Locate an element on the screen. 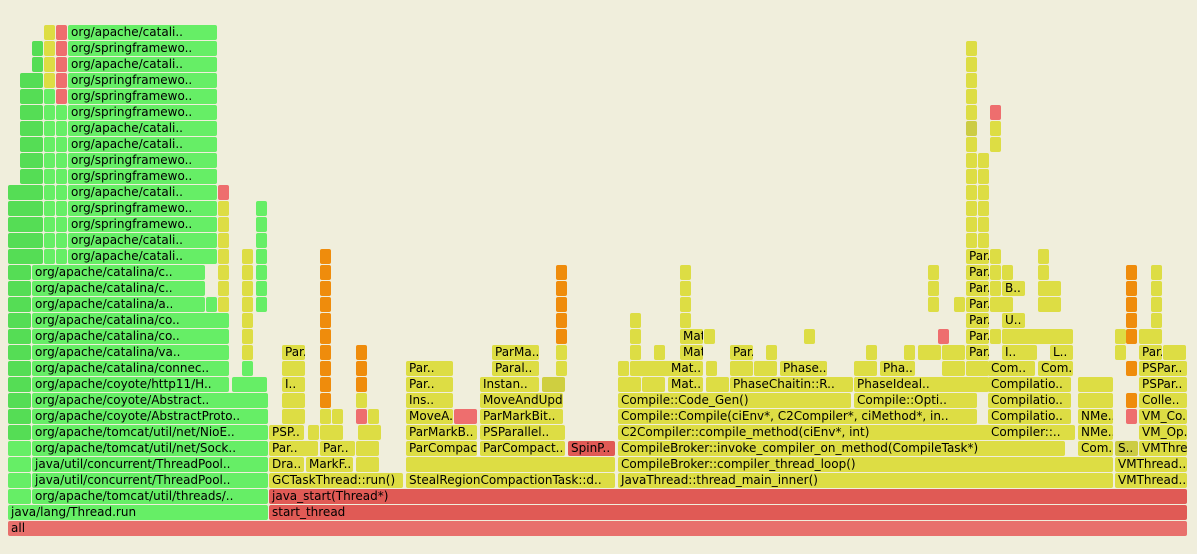 The image size is (1197, 554). flame-frame: StealRegionCompactionTask::d.. is located at coordinates (510, 480).